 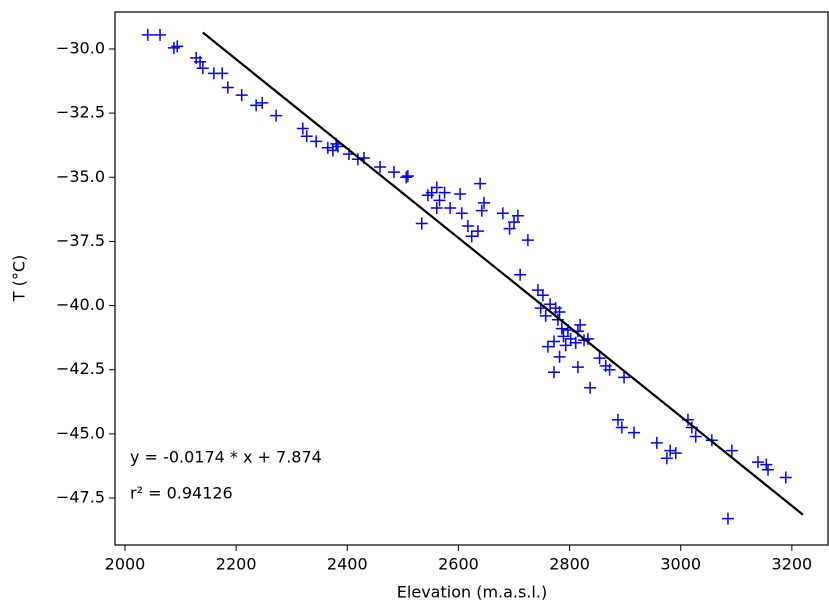 I want to click on y-axis-label: T (°C), so click(x=19, y=279).